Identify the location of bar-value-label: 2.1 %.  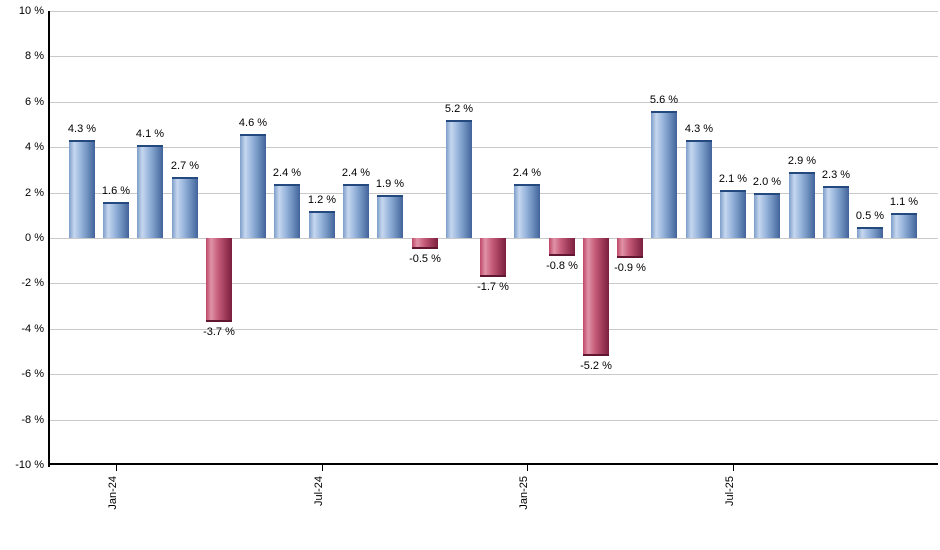
(733, 179).